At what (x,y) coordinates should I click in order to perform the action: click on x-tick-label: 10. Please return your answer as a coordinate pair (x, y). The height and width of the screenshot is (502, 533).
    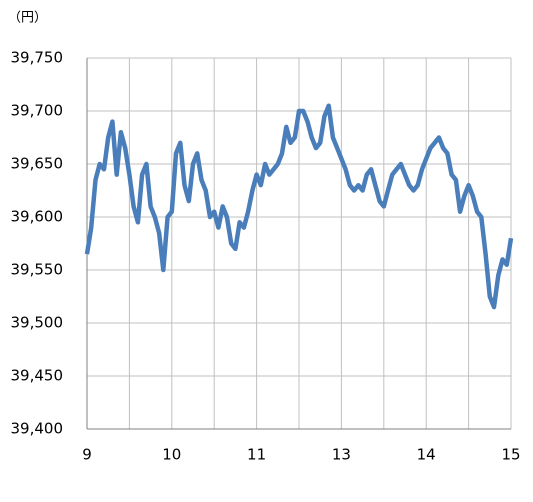
    Looking at the image, I should click on (171, 455).